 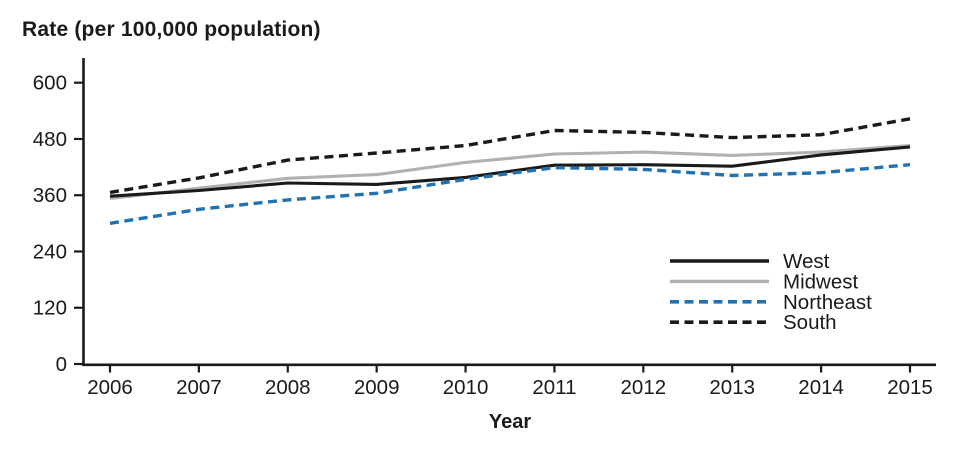 I want to click on legend-label-northeast: Northeast, so click(x=827, y=302).